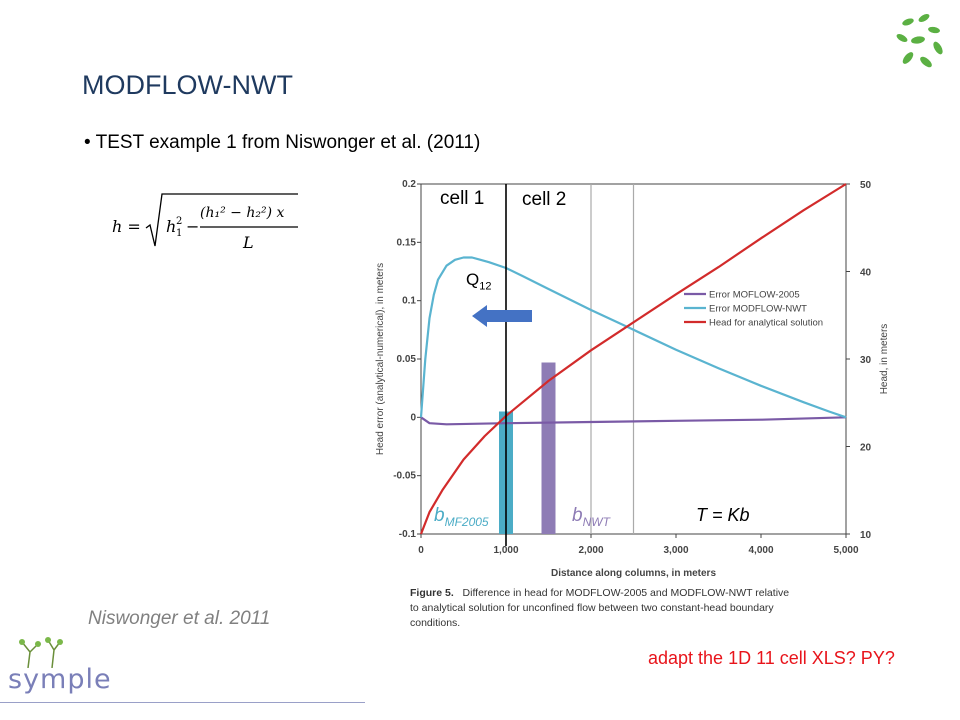 The image size is (960, 720). What do you see at coordinates (179, 618) in the screenshot?
I see `citation-credit: Niswonger et al. 2011` at bounding box center [179, 618].